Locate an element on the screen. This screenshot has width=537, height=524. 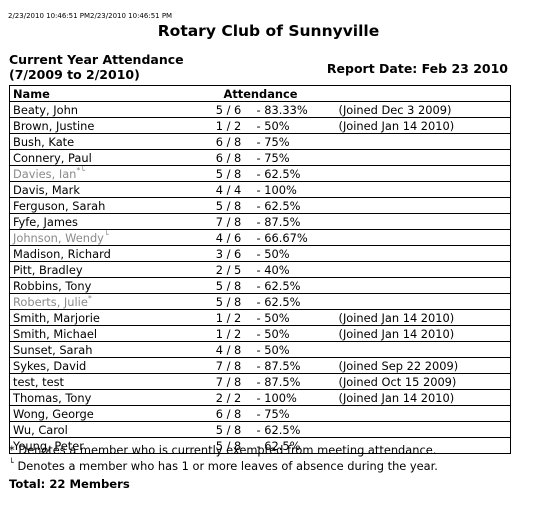
attendance-ratio: 4 / 4 is located at coordinates (229, 190).